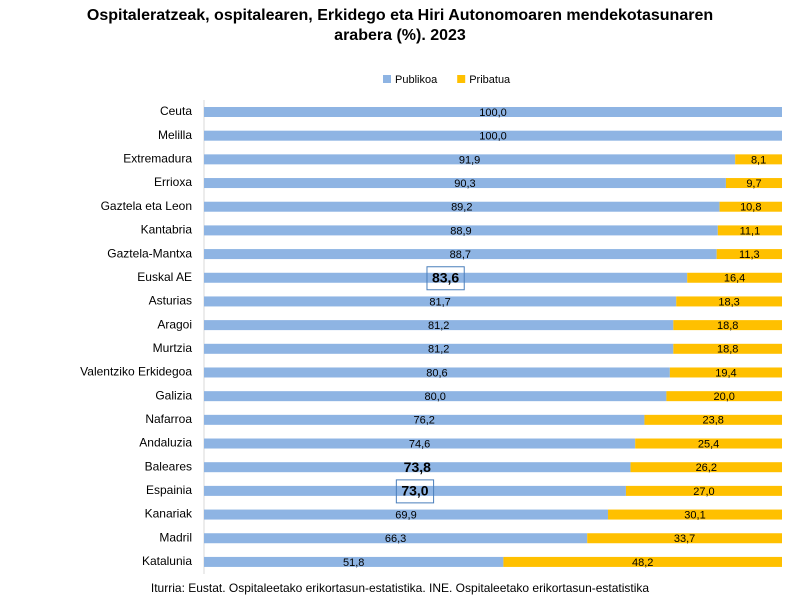 Image resolution: width=800 pixels, height=615 pixels. I want to click on y-tick-label: Galizia, so click(173, 395).